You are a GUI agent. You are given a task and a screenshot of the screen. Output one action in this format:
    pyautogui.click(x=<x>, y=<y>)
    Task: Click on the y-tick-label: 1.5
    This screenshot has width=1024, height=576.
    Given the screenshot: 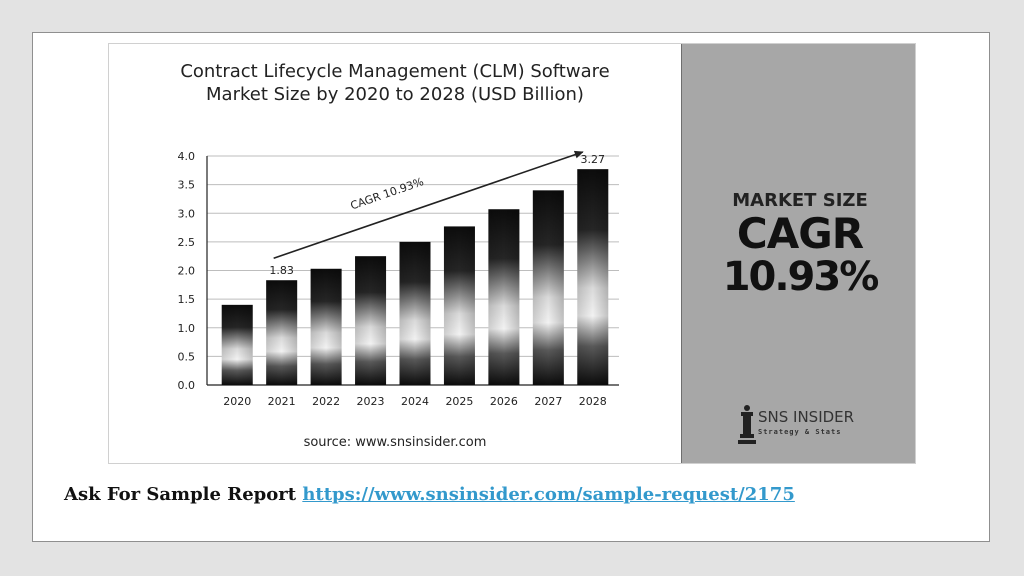 What is the action you would take?
    pyautogui.click(x=187, y=299)
    